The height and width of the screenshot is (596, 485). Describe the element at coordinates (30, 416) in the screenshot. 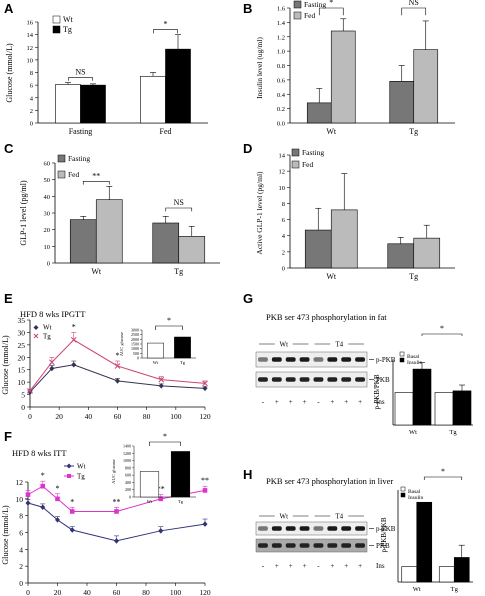

I see `x-tick-label: 0` at that location.